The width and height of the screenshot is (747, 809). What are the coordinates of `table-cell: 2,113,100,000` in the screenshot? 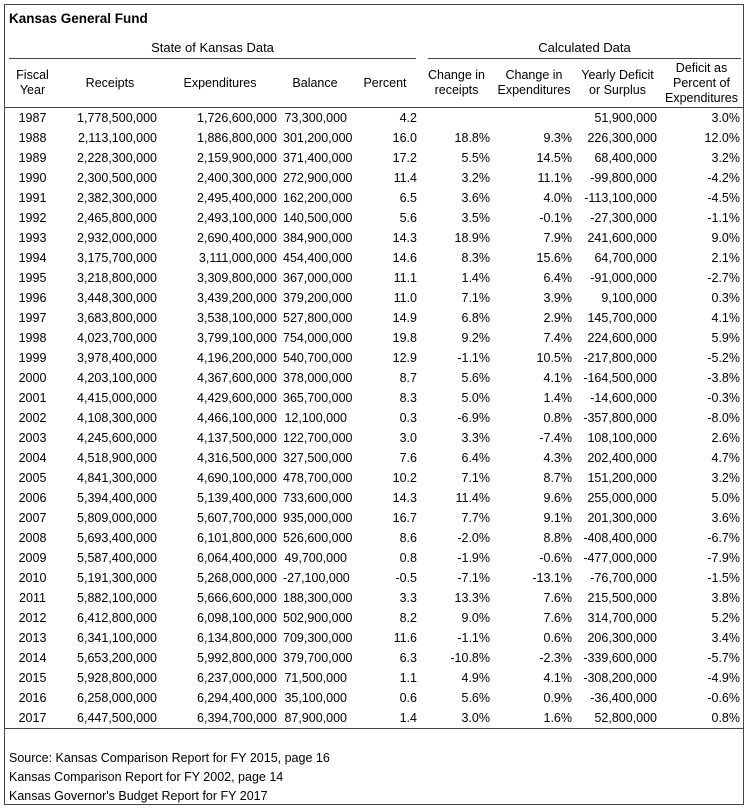 It's located at (117, 138).